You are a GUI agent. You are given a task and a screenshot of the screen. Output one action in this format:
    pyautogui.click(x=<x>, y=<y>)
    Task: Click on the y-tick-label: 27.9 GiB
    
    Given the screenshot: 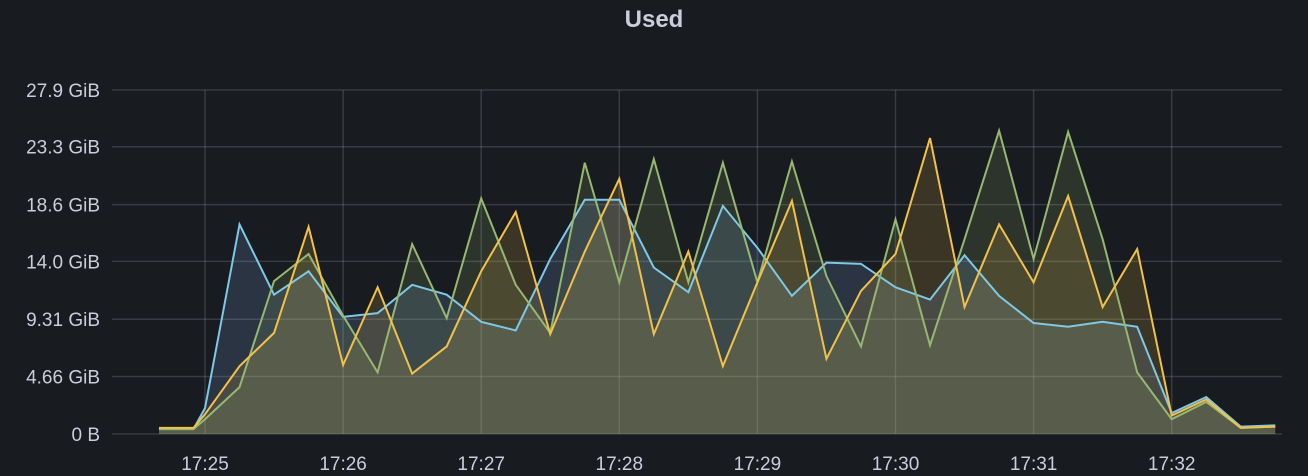 What is the action you would take?
    pyautogui.click(x=63, y=91)
    